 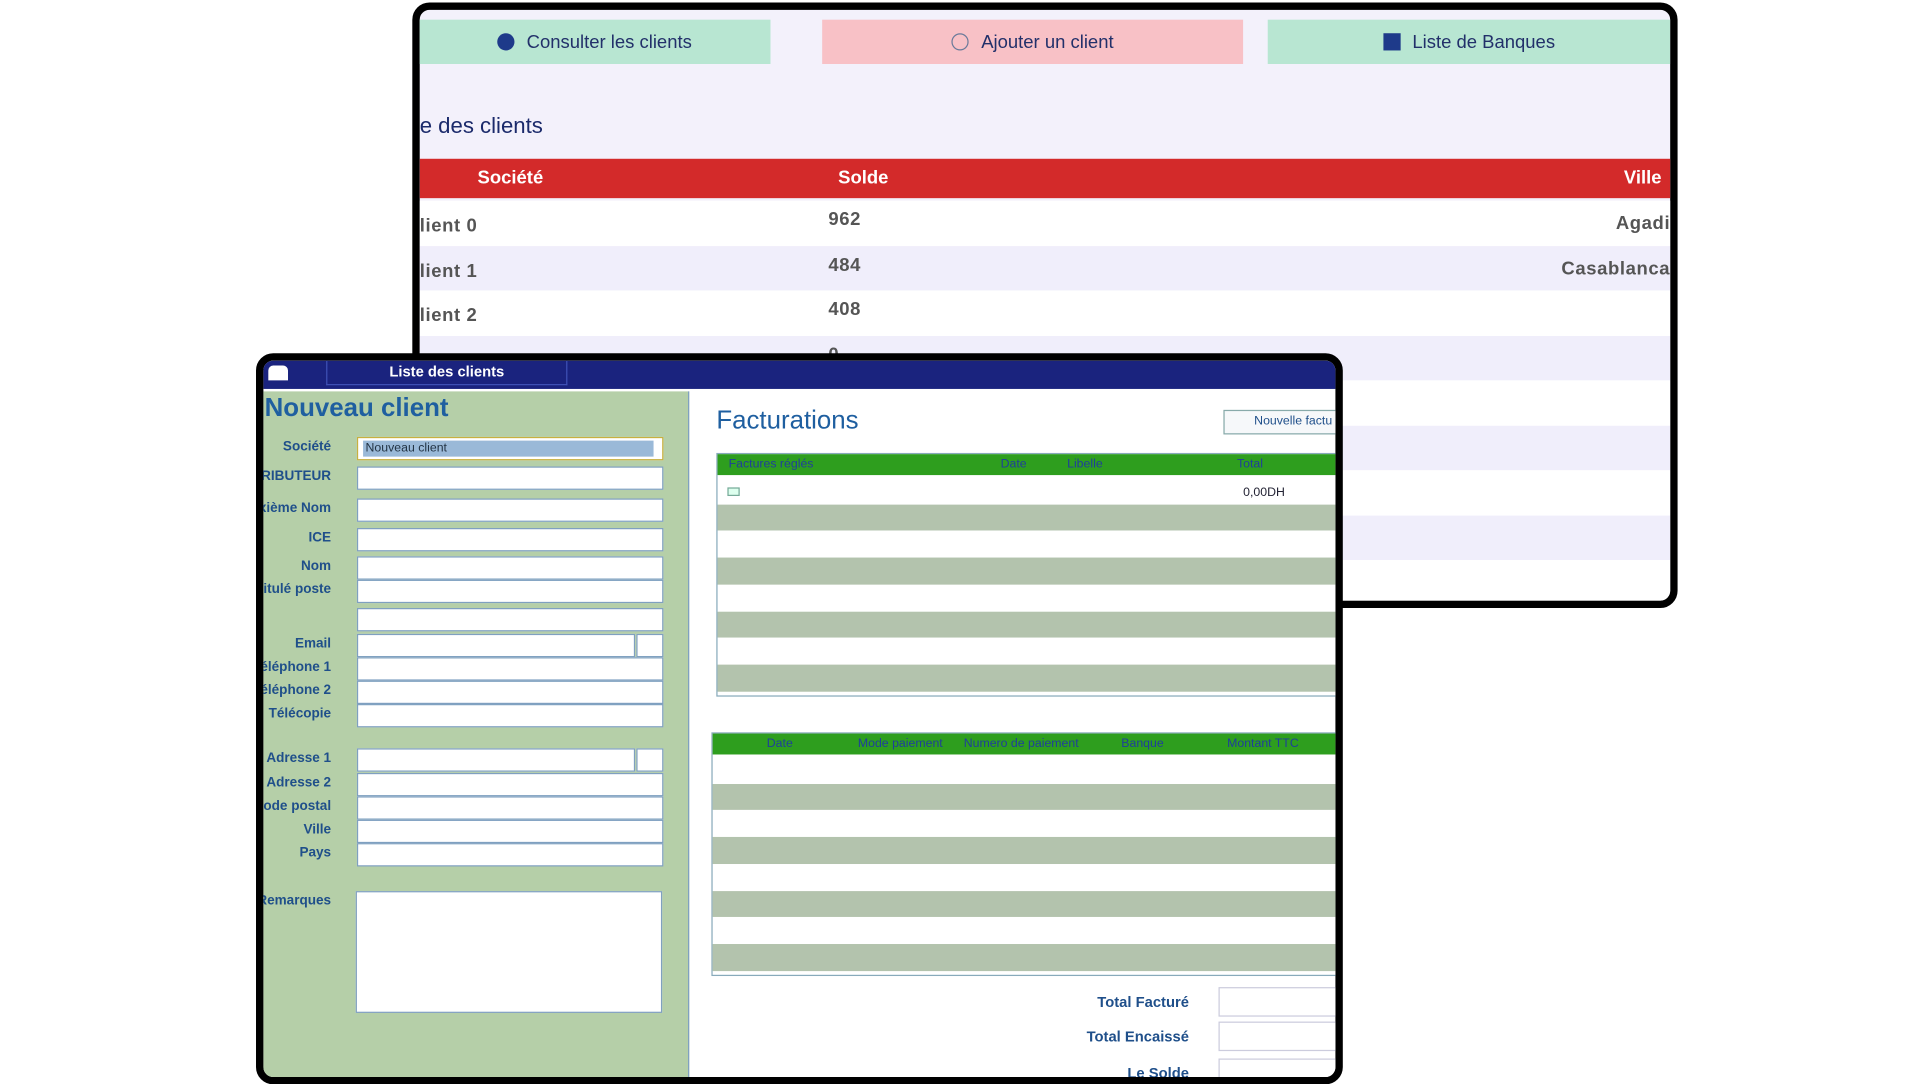 What do you see at coordinates (294, 901) in the screenshot?
I see `field-label: Remarques` at bounding box center [294, 901].